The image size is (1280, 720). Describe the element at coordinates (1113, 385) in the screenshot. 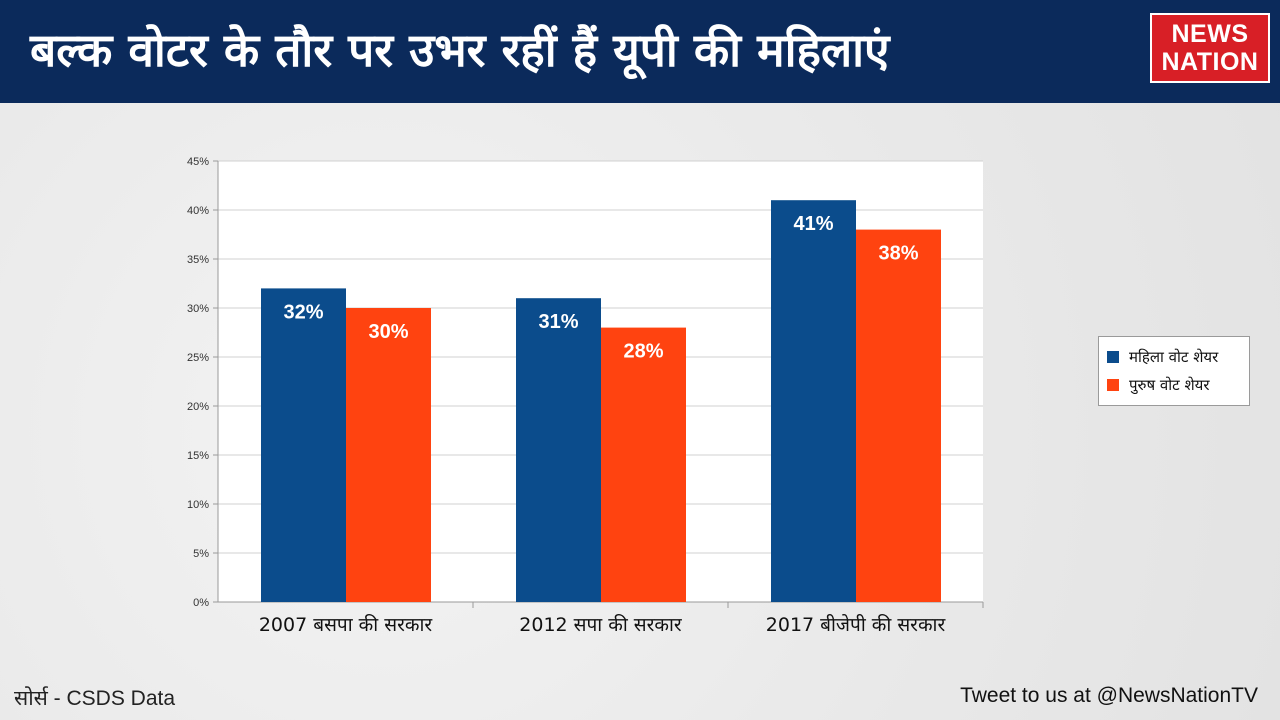

I see `legend-swatch-men` at that location.